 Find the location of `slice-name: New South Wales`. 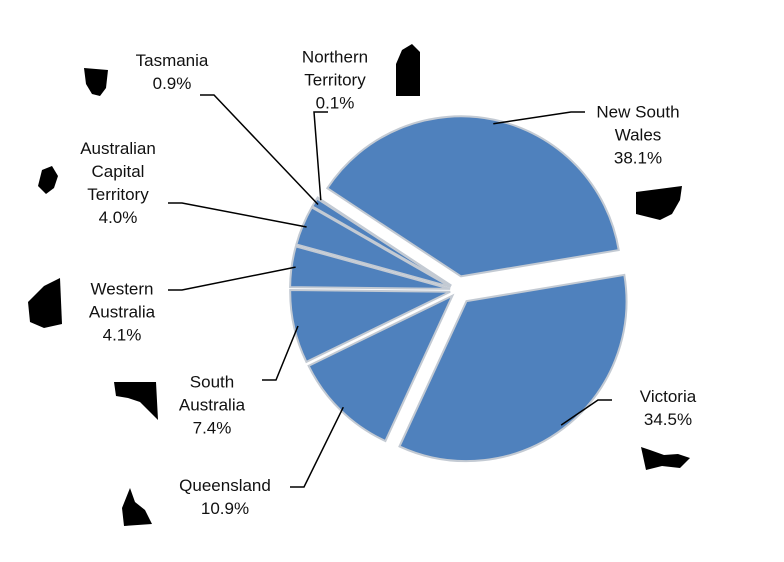

slice-name: New South Wales is located at coordinates (638, 123).